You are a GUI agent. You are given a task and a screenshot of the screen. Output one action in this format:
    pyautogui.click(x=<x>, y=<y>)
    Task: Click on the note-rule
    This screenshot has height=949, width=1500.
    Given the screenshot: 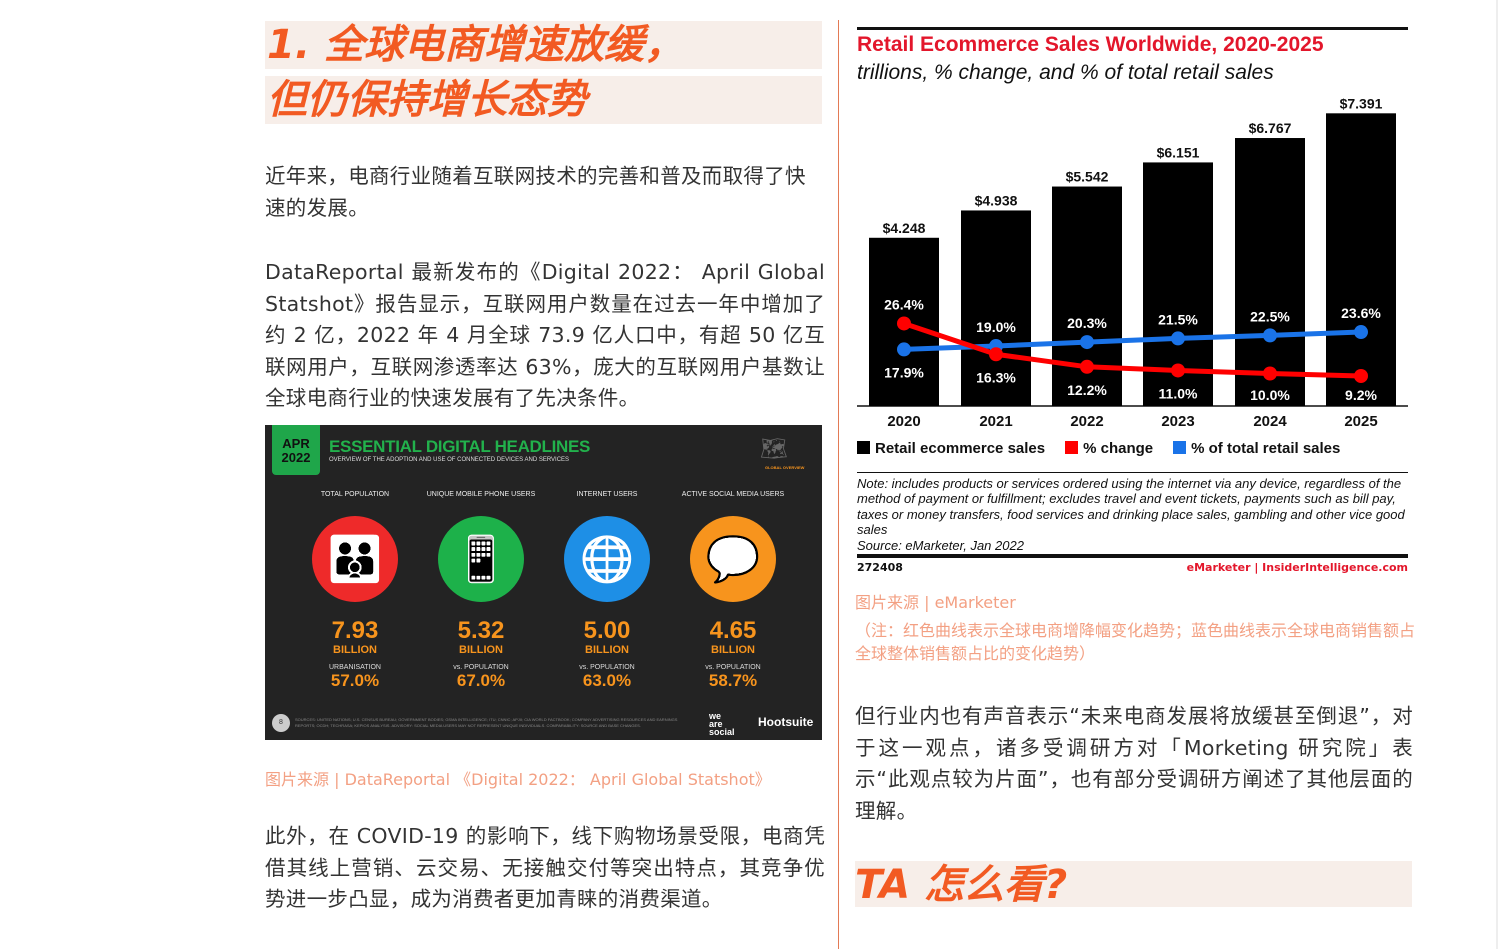 What is the action you would take?
    pyautogui.click(x=1132, y=472)
    